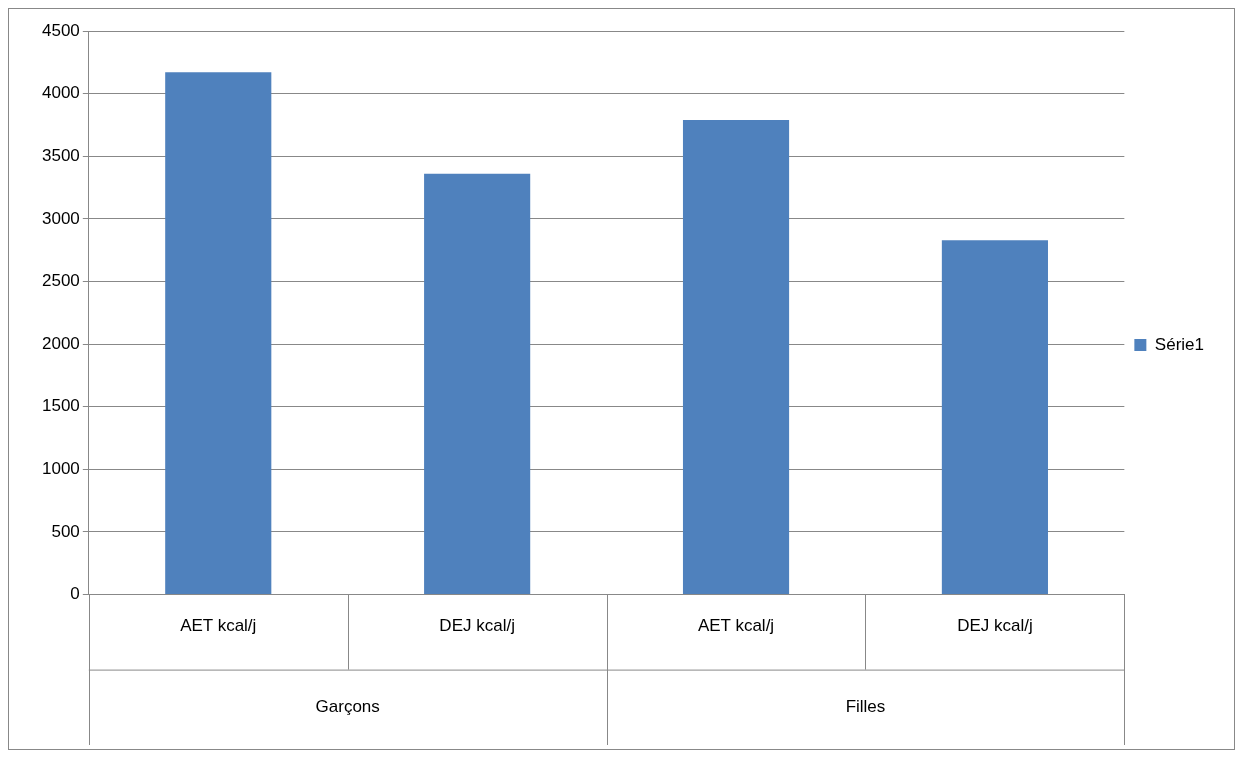 Image resolution: width=1243 pixels, height=758 pixels. What do you see at coordinates (60, 469) in the screenshot?
I see `y-tick-label: 1000` at bounding box center [60, 469].